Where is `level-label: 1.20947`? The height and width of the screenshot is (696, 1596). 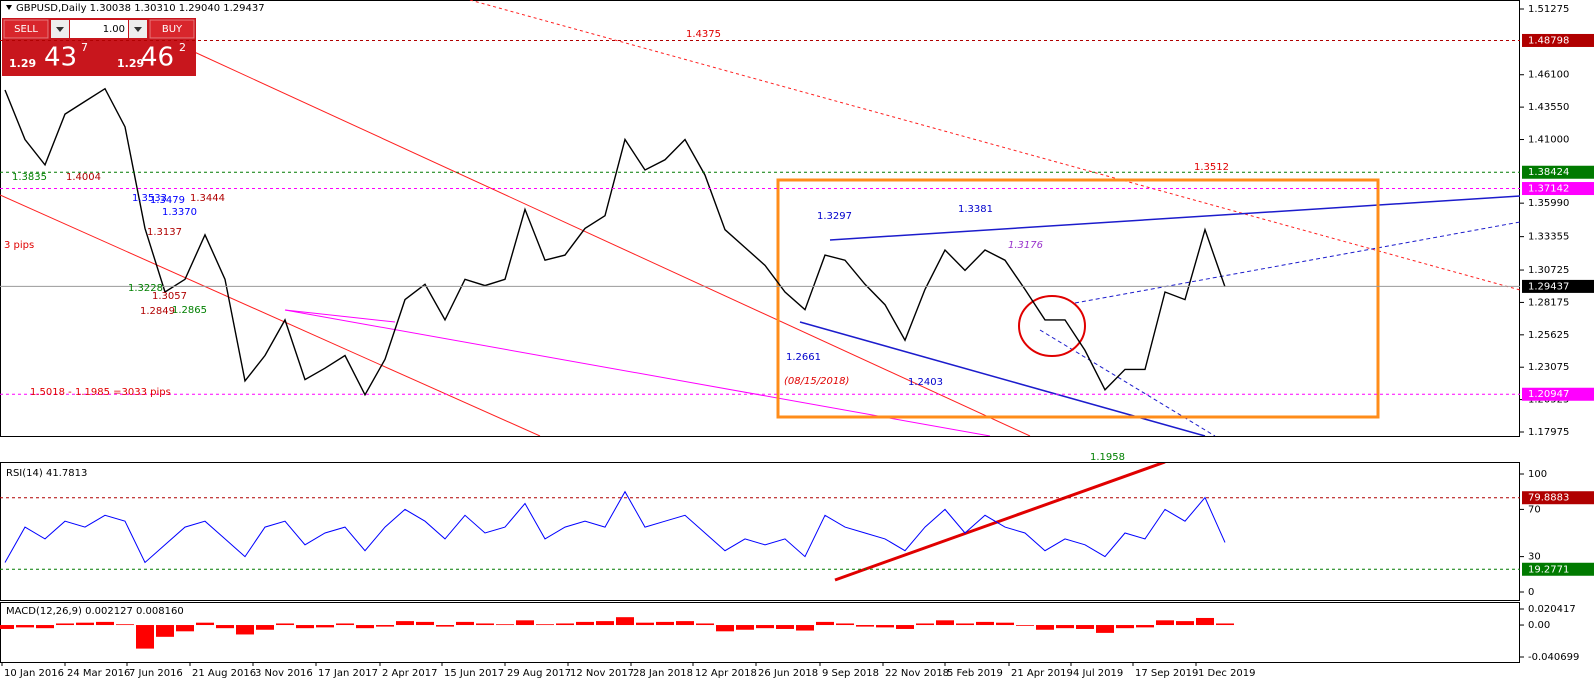
level-label: 1.20947 is located at coordinates (1548, 394).